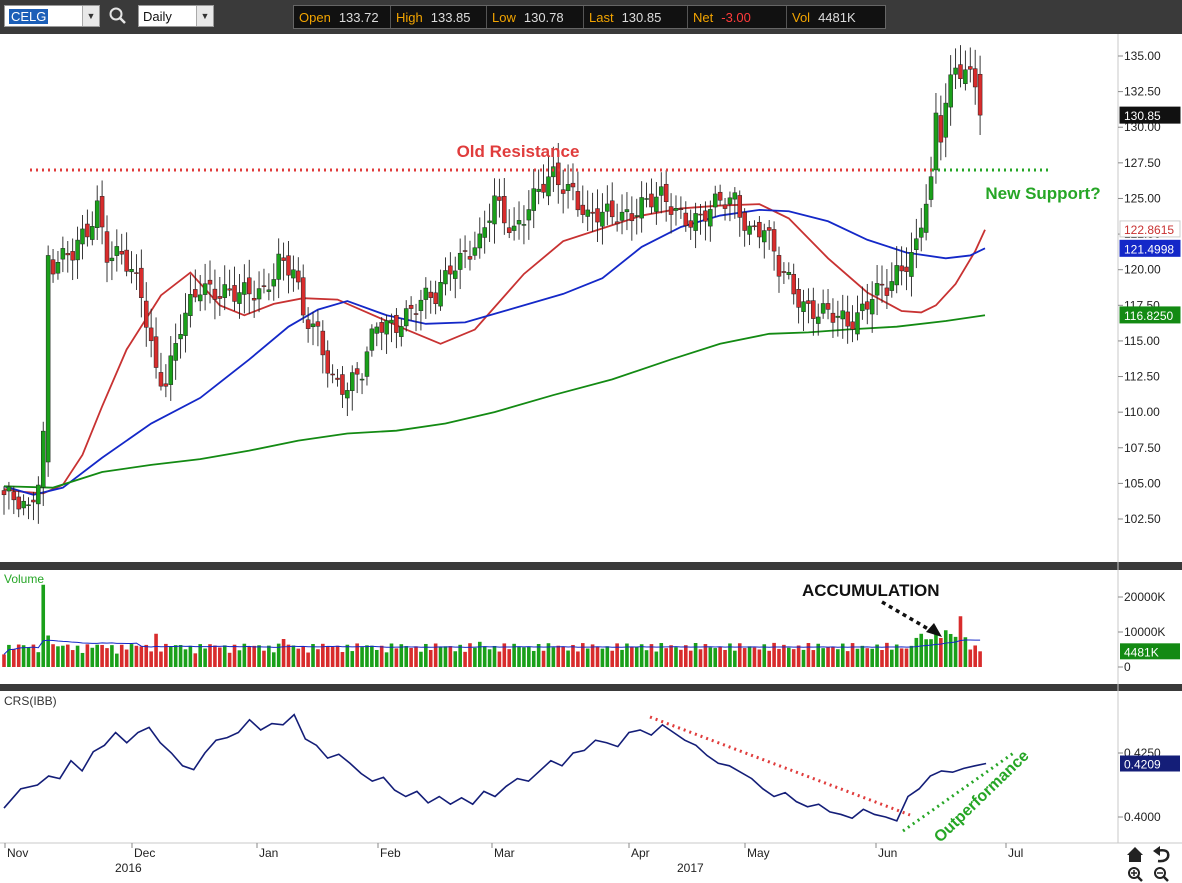 The width and height of the screenshot is (1182, 883). I want to click on home-icon, so click(1135, 854).